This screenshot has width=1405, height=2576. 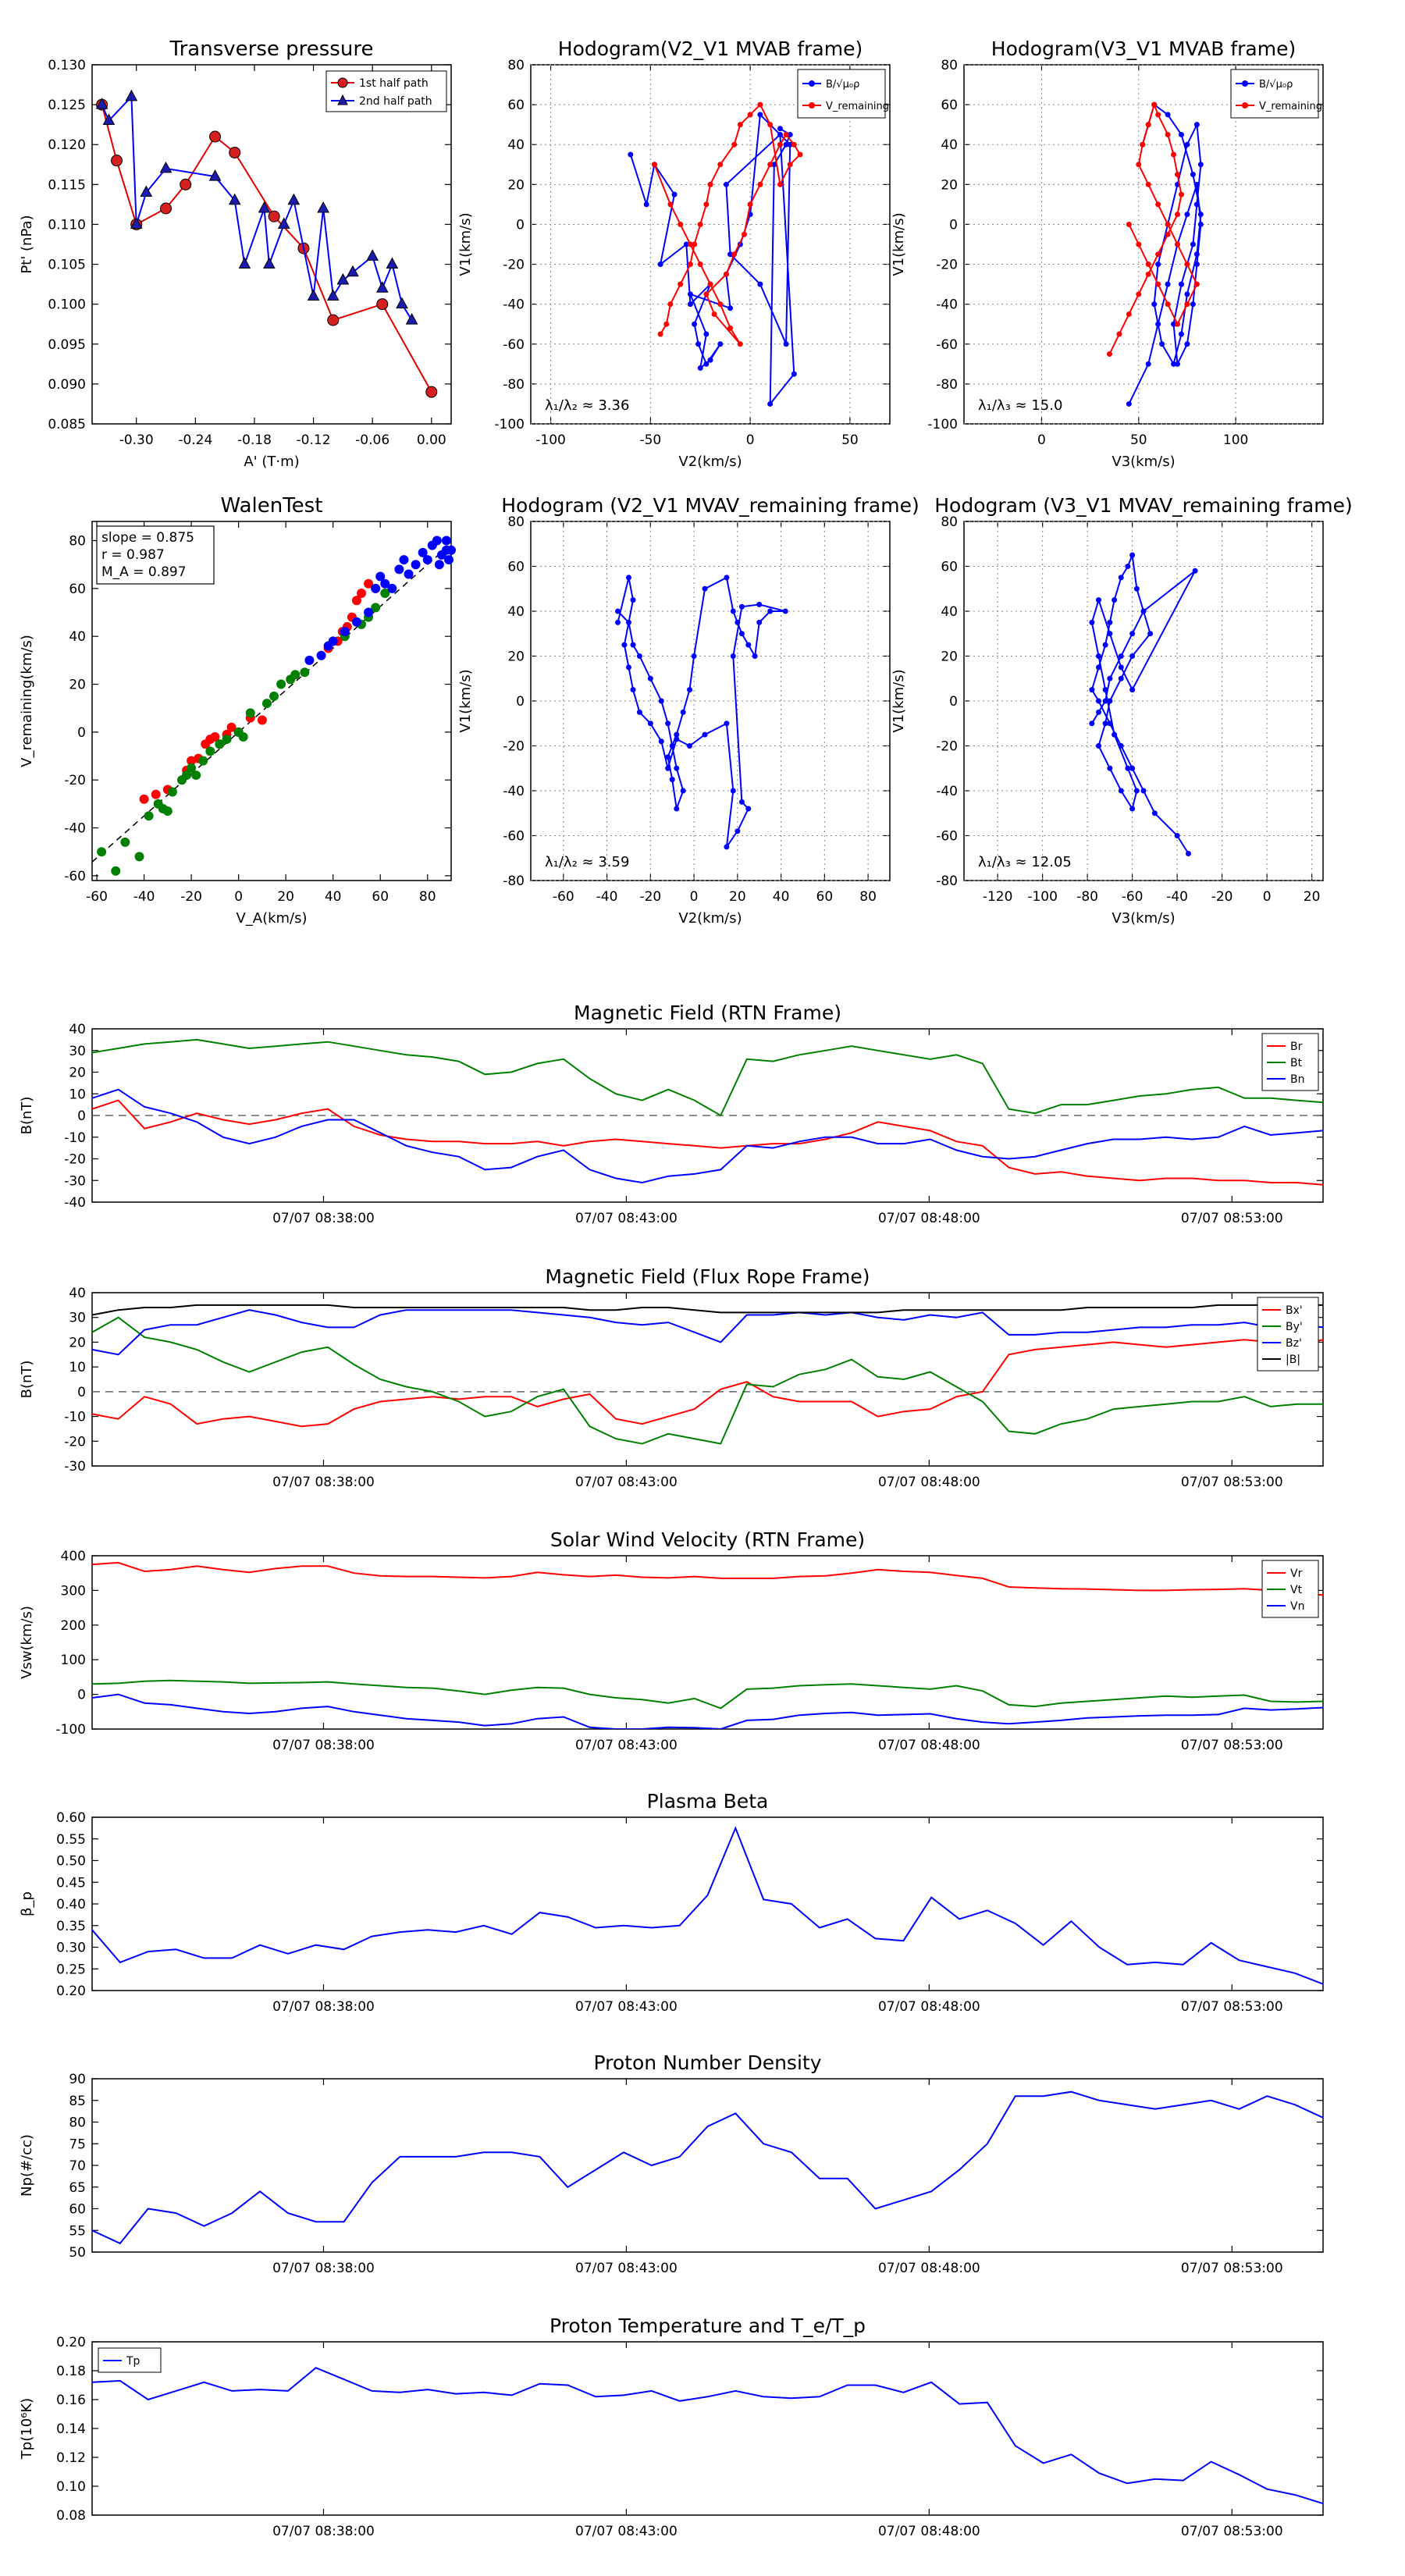 I want to click on hodogram-v2-v1-mvav-ylabel: V1(km/s), so click(x=466, y=700).